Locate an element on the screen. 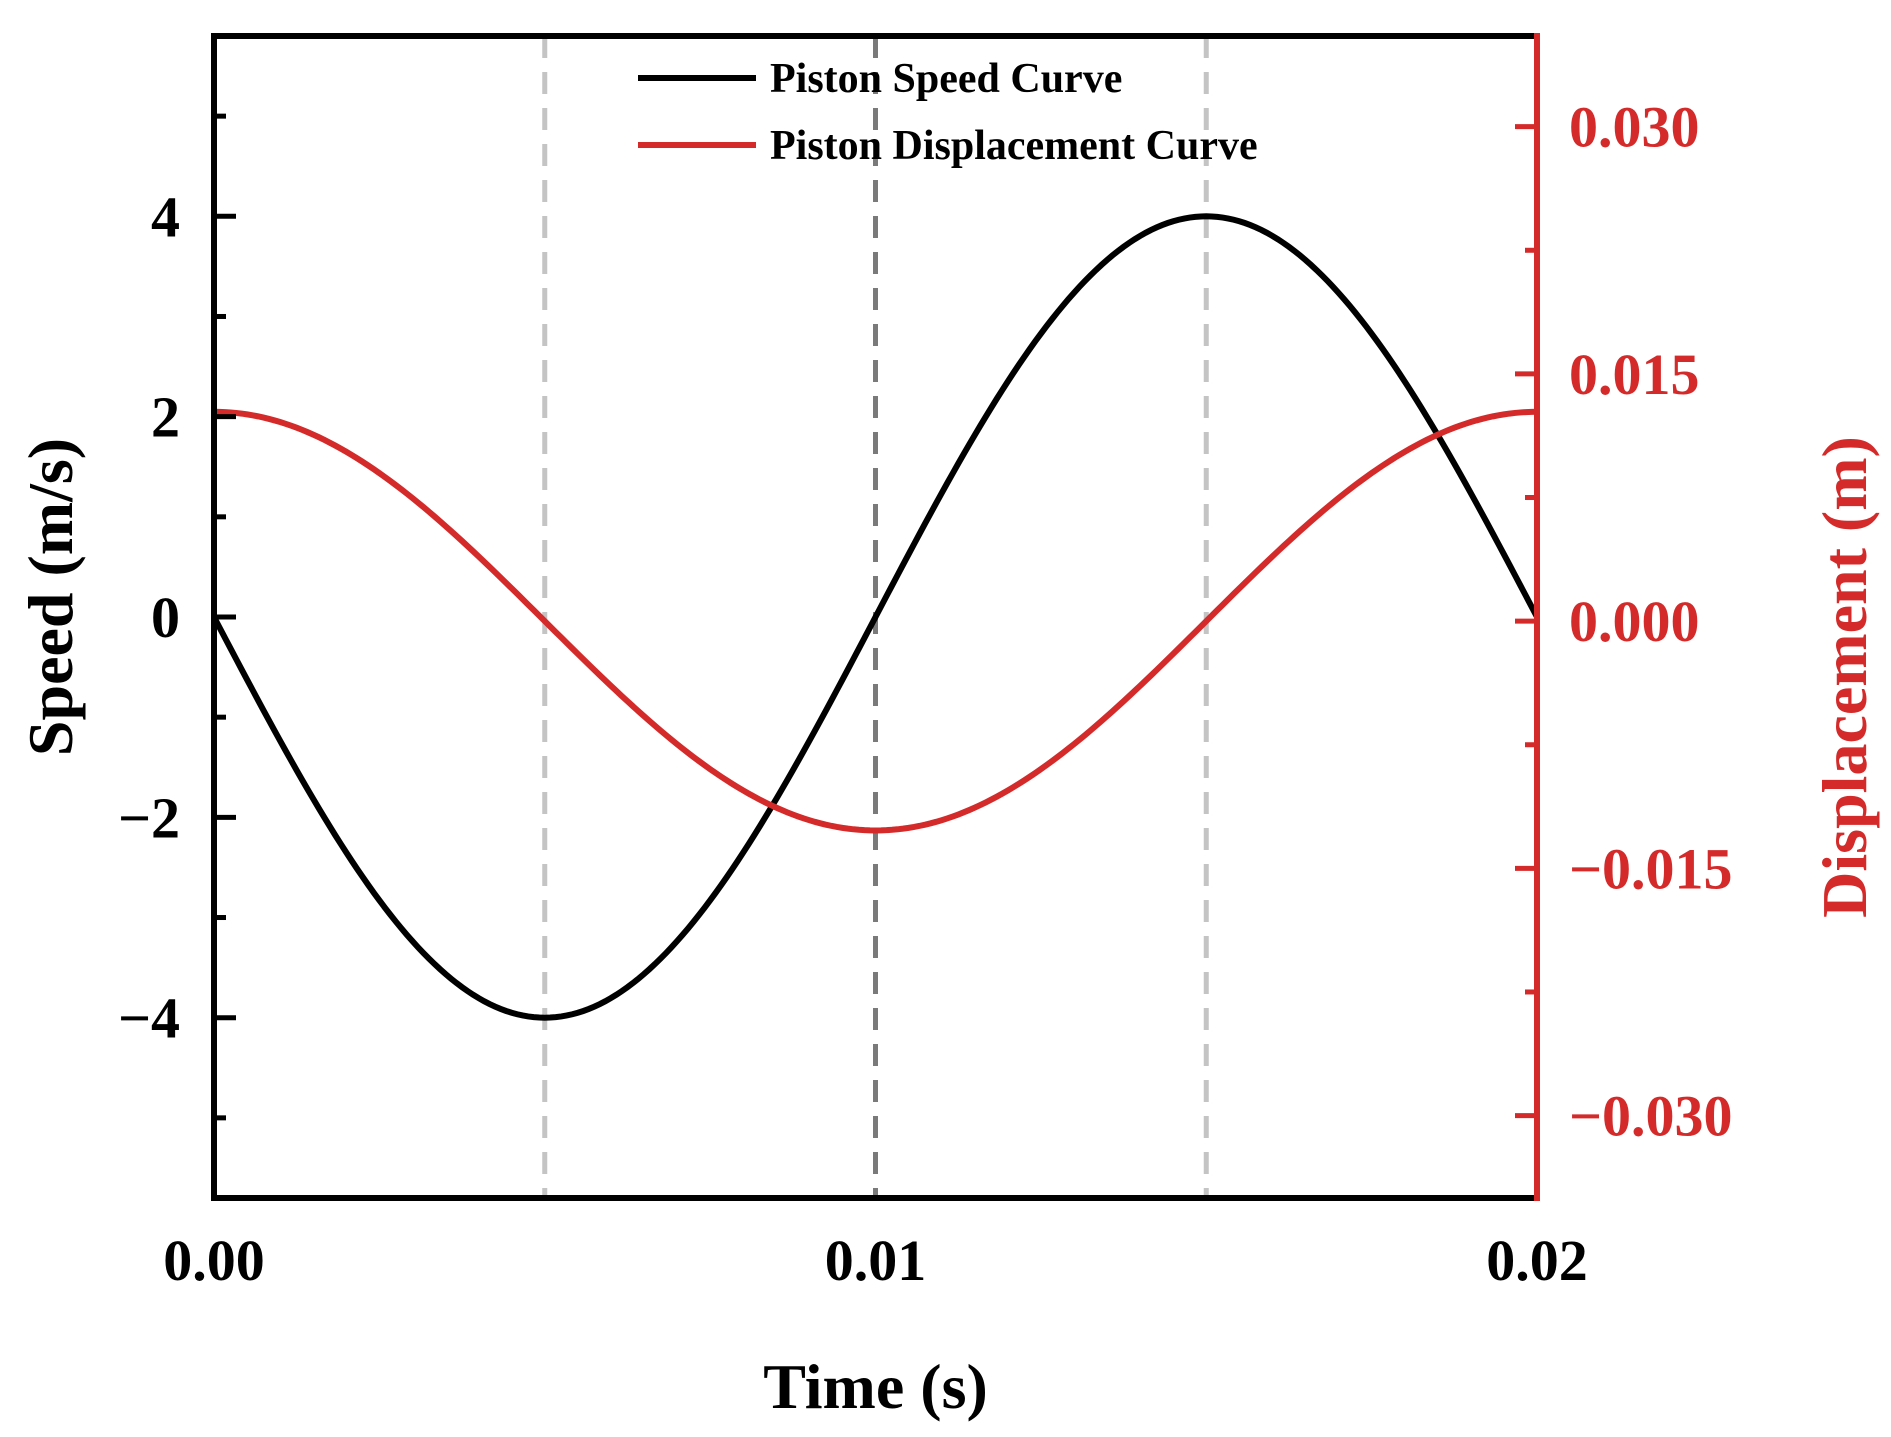 The image size is (1891, 1437). y-right-tick-label: 0.030 is located at coordinates (1634, 127).